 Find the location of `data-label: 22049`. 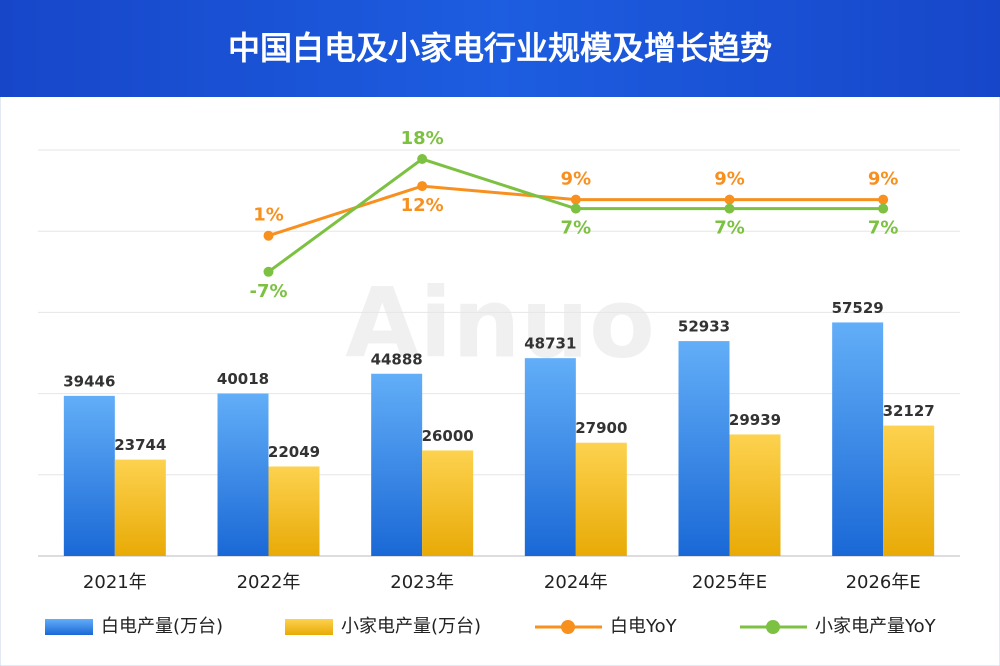

data-label: 22049 is located at coordinates (294, 452).